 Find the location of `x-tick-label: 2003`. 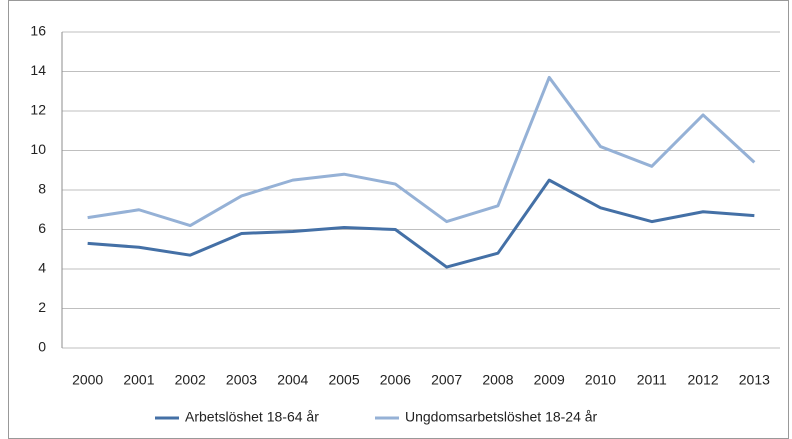

x-tick-label: 2003 is located at coordinates (241, 380).